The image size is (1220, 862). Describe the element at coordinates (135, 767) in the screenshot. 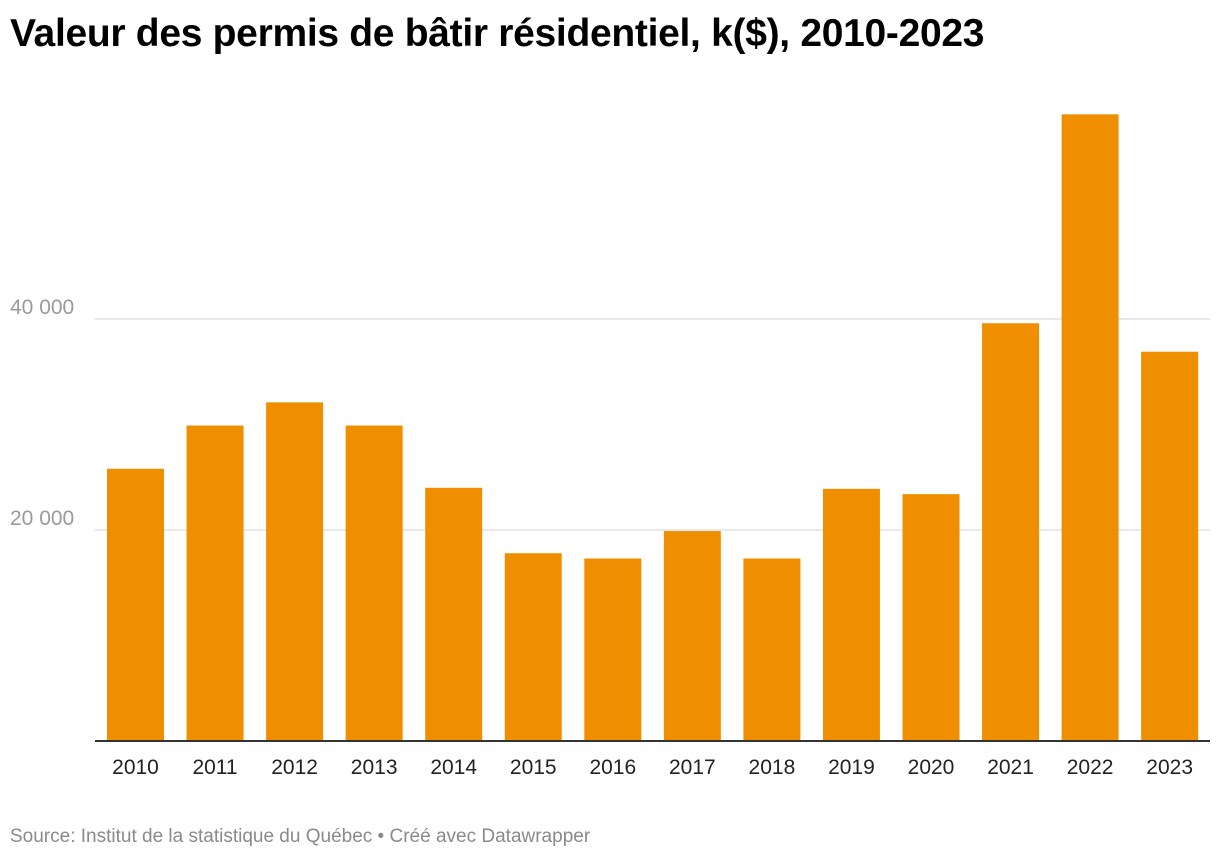

I see `x-tick-label-2010: 2010` at that location.